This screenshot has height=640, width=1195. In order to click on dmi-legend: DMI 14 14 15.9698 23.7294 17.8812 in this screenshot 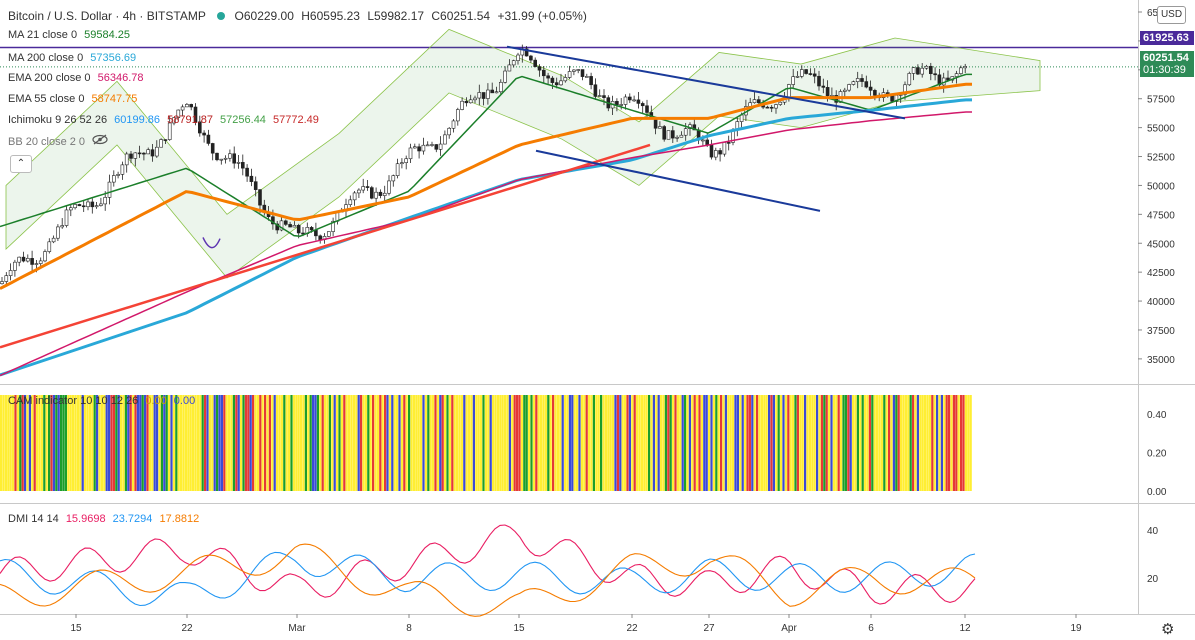, I will do `click(105, 519)`.